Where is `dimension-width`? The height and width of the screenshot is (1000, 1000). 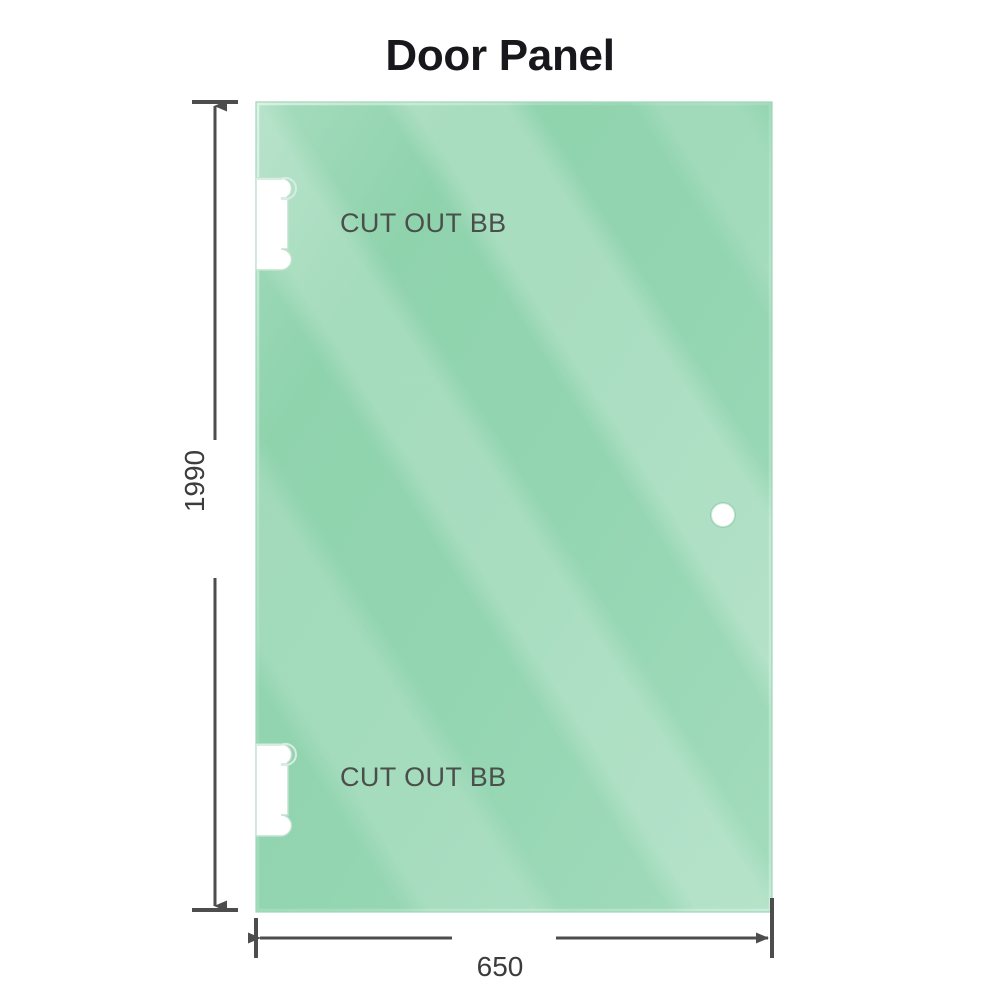
dimension-width is located at coordinates (511, 928).